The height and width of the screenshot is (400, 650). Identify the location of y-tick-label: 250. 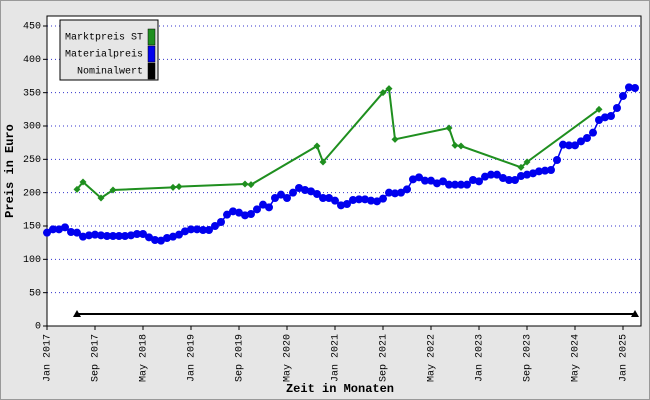
(32, 160).